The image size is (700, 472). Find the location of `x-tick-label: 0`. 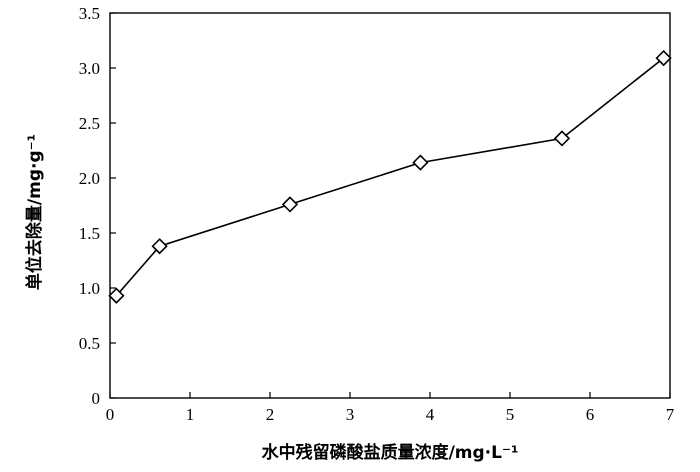

x-tick-label: 0 is located at coordinates (110, 414).